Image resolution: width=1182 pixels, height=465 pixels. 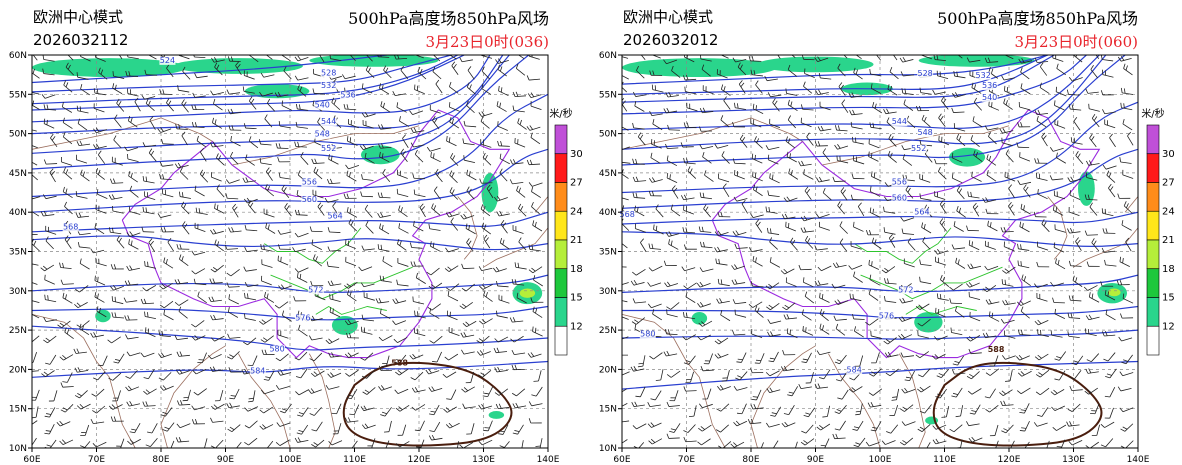 What do you see at coordinates (225, 460) in the screenshot?
I see `lon-tick-label: 90E` at bounding box center [225, 460].